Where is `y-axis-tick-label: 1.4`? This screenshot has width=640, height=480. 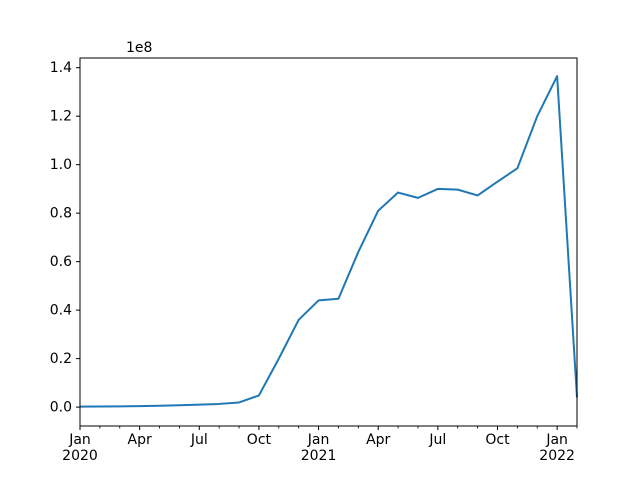 y-axis-tick-label: 1.4 is located at coordinates (61, 68).